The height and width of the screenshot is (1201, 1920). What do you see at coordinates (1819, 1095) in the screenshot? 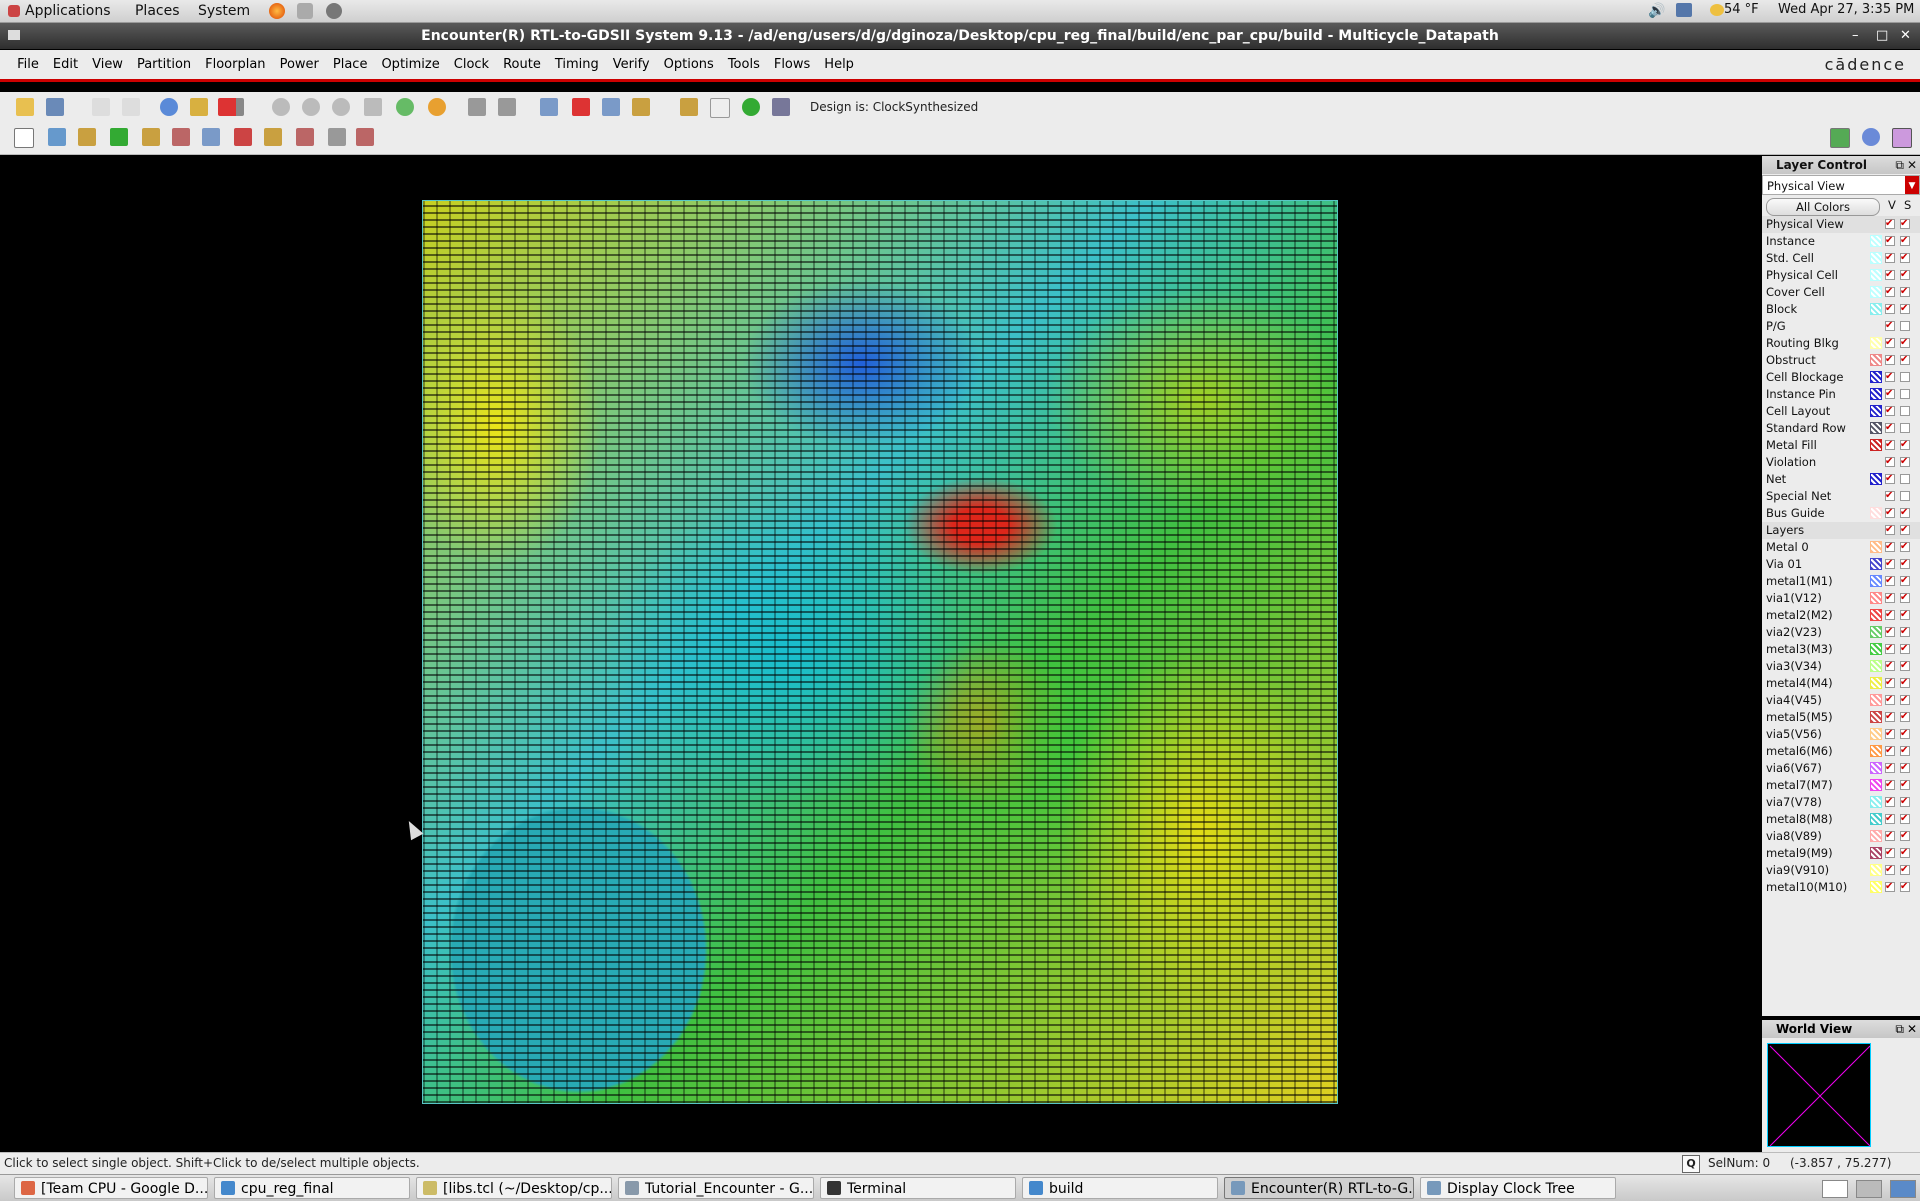
I see `world-view-minimap` at bounding box center [1819, 1095].